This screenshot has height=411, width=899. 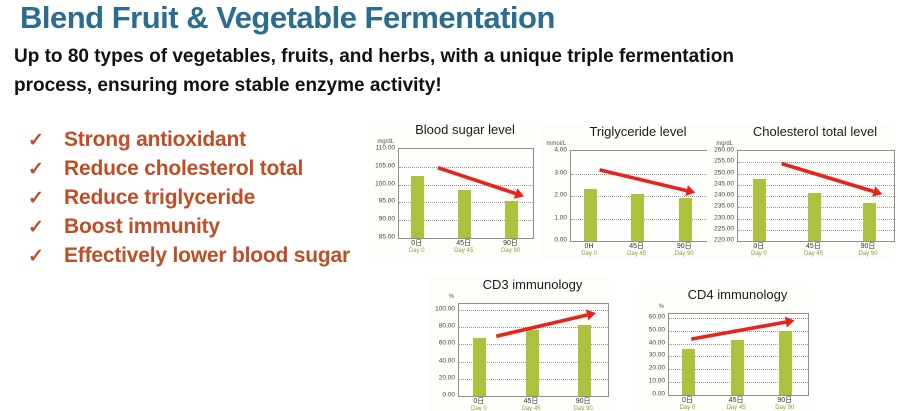 What do you see at coordinates (724, 184) in the screenshot?
I see `y-tick-label: 245.00` at bounding box center [724, 184].